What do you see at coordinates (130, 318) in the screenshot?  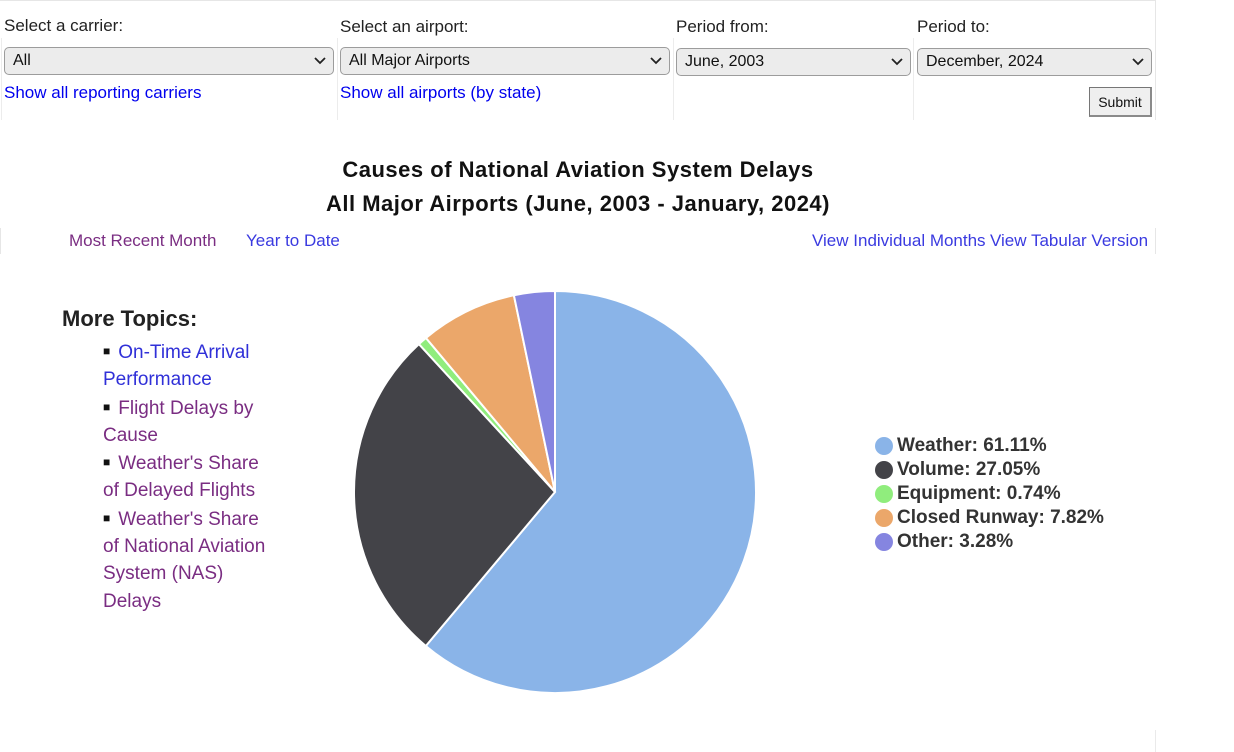 I see `more-topics-heading: More Topics:` at bounding box center [130, 318].